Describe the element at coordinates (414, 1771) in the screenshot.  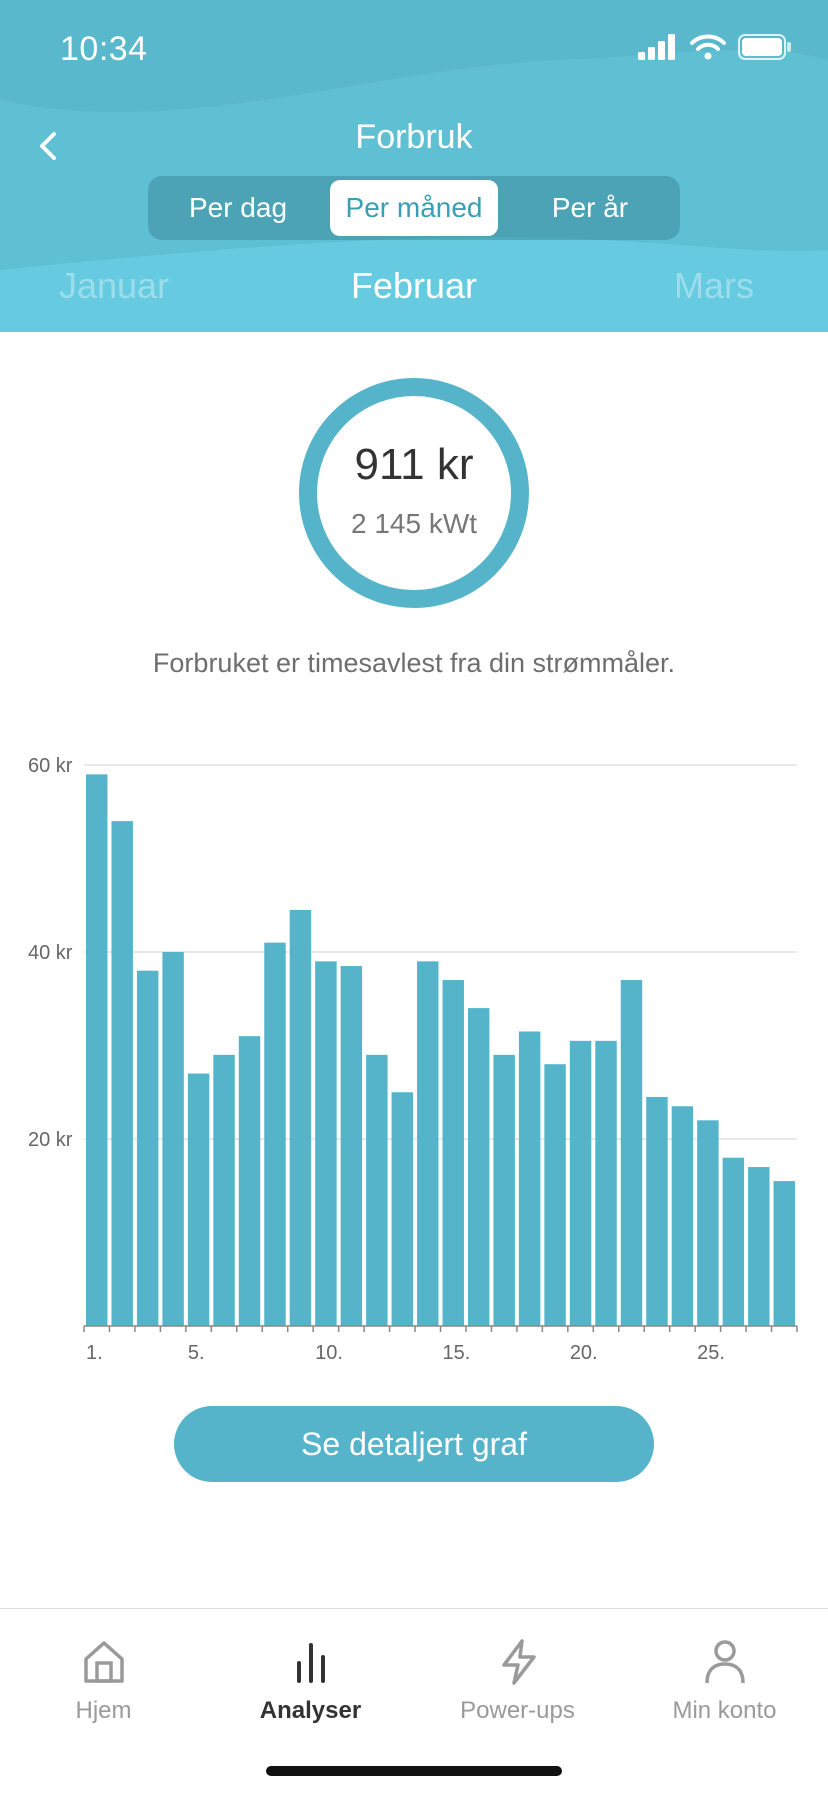
I see `home-indicator` at that location.